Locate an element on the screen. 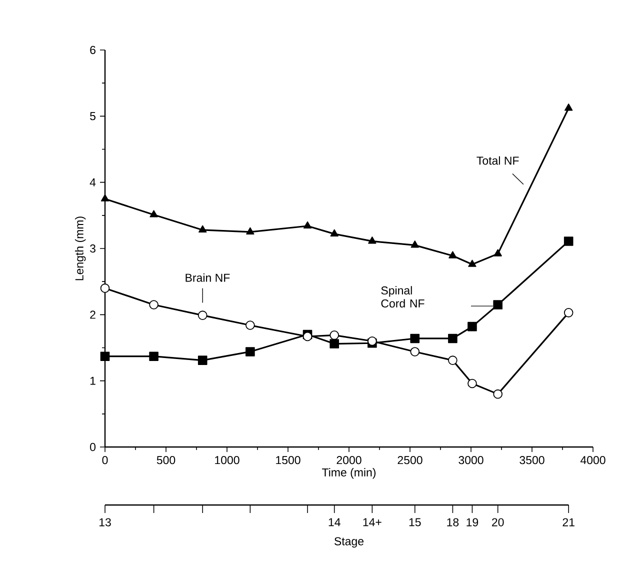 The image size is (617, 583). y-tick-label: 5 is located at coordinates (93, 116).